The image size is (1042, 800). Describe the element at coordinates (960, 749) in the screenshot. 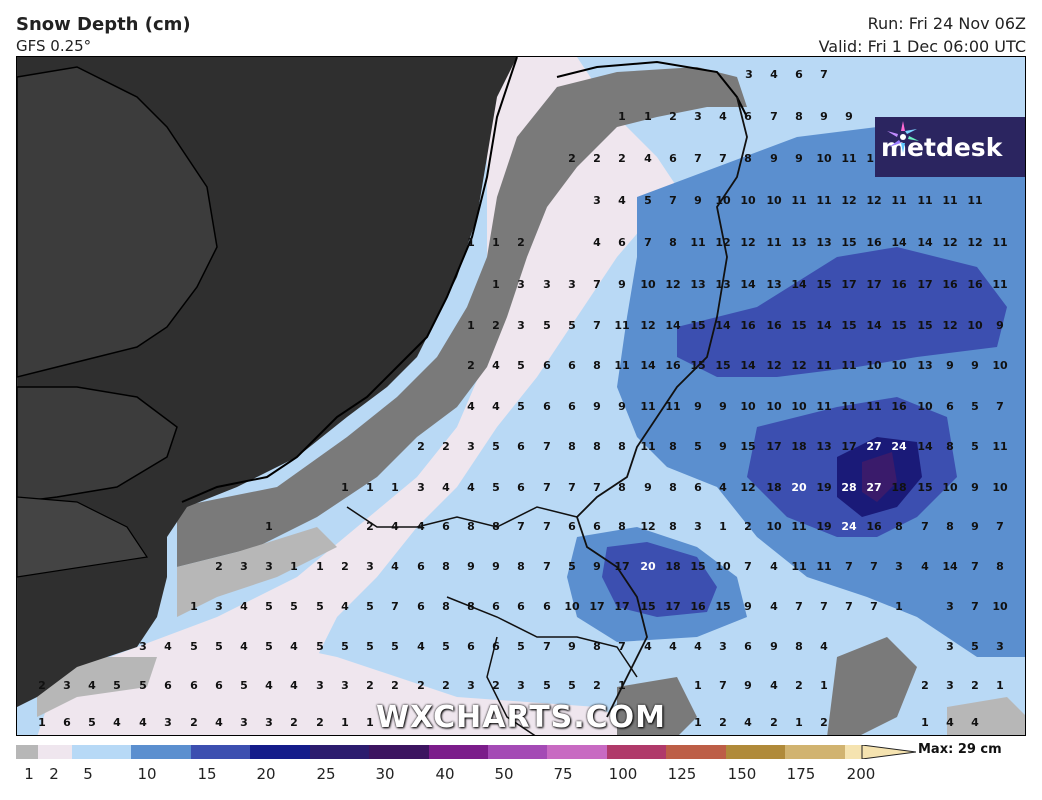

I see `max-label: Max: 29 cm` at that location.